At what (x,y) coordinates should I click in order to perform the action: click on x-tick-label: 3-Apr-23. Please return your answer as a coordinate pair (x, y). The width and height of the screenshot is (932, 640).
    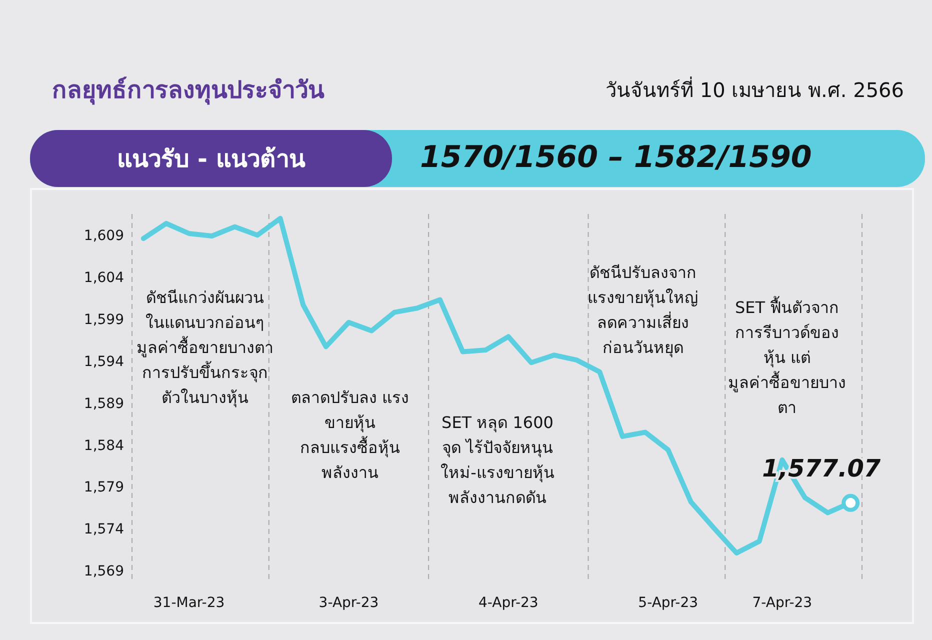
    Looking at the image, I should click on (348, 602).